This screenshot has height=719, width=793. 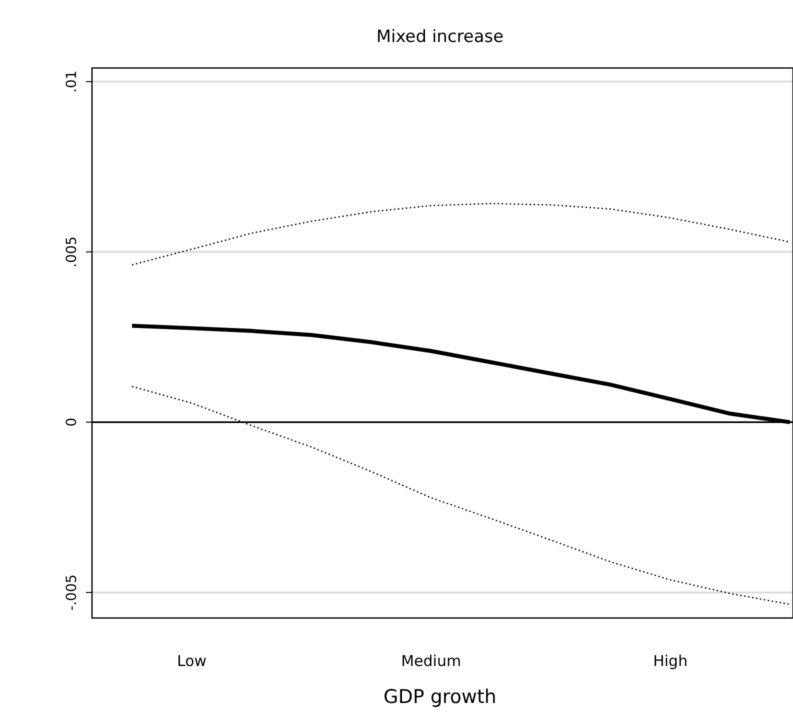 What do you see at coordinates (431, 661) in the screenshot?
I see `x-tick-label: Medium` at bounding box center [431, 661].